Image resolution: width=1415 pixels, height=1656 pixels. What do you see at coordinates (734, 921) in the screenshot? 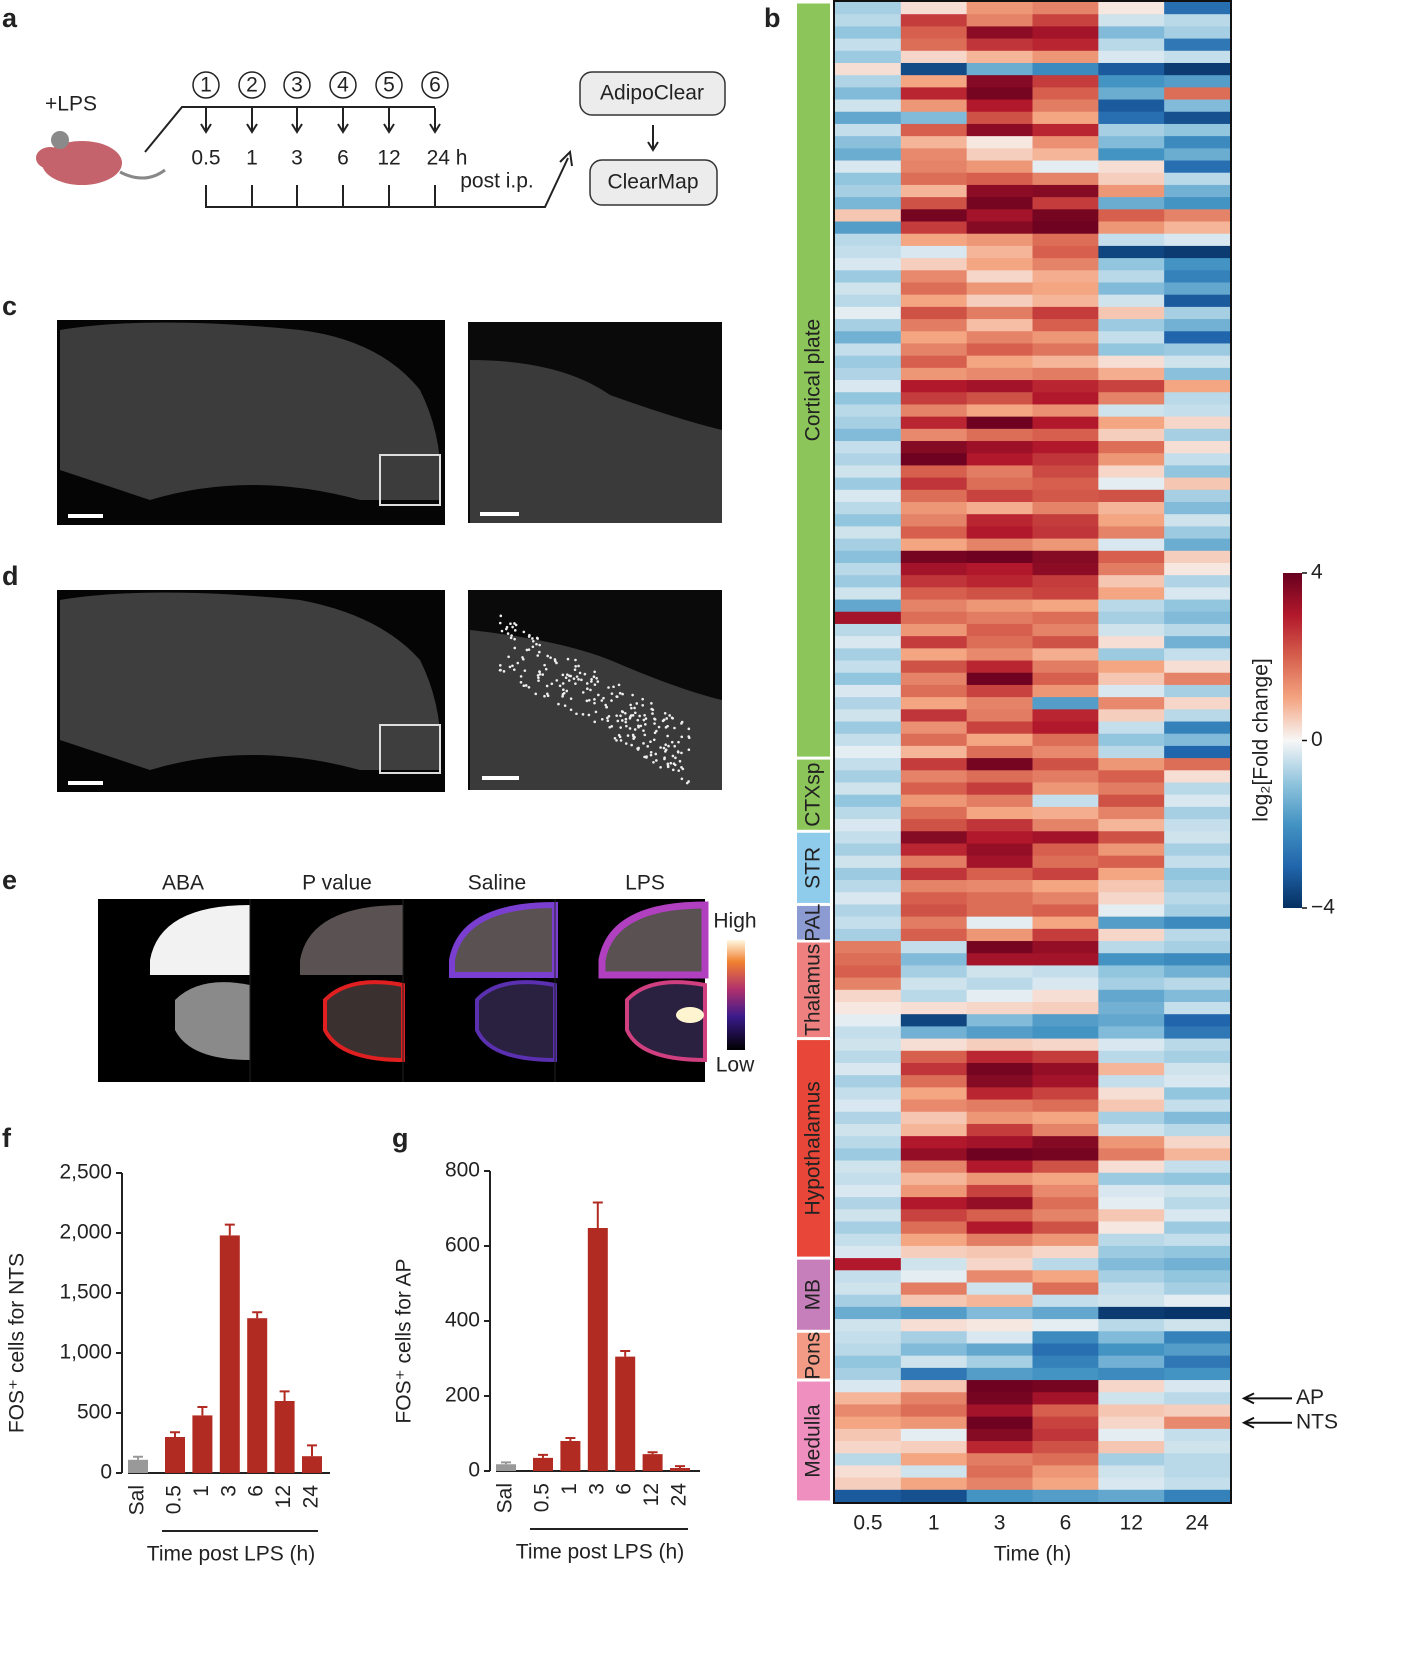
I see `scale-label: High` at bounding box center [734, 921].